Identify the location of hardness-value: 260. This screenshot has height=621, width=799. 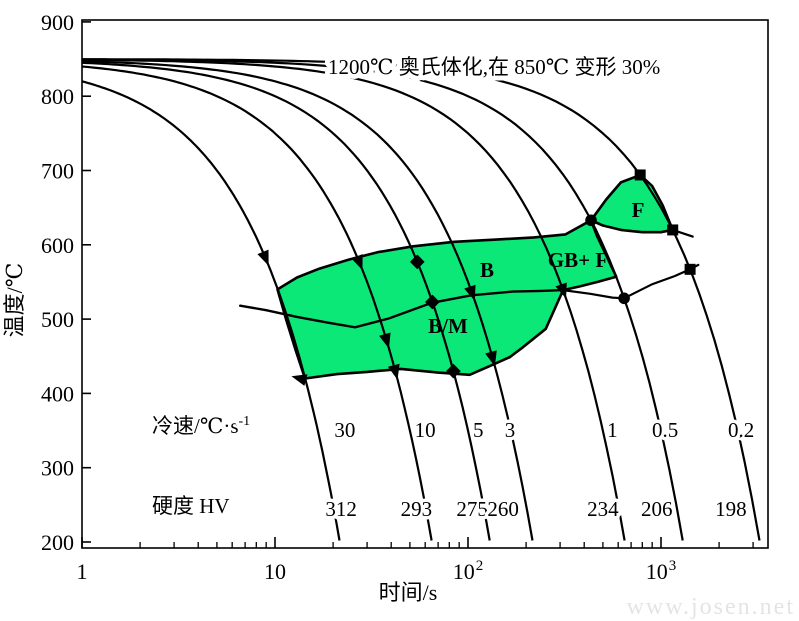
(503, 509).